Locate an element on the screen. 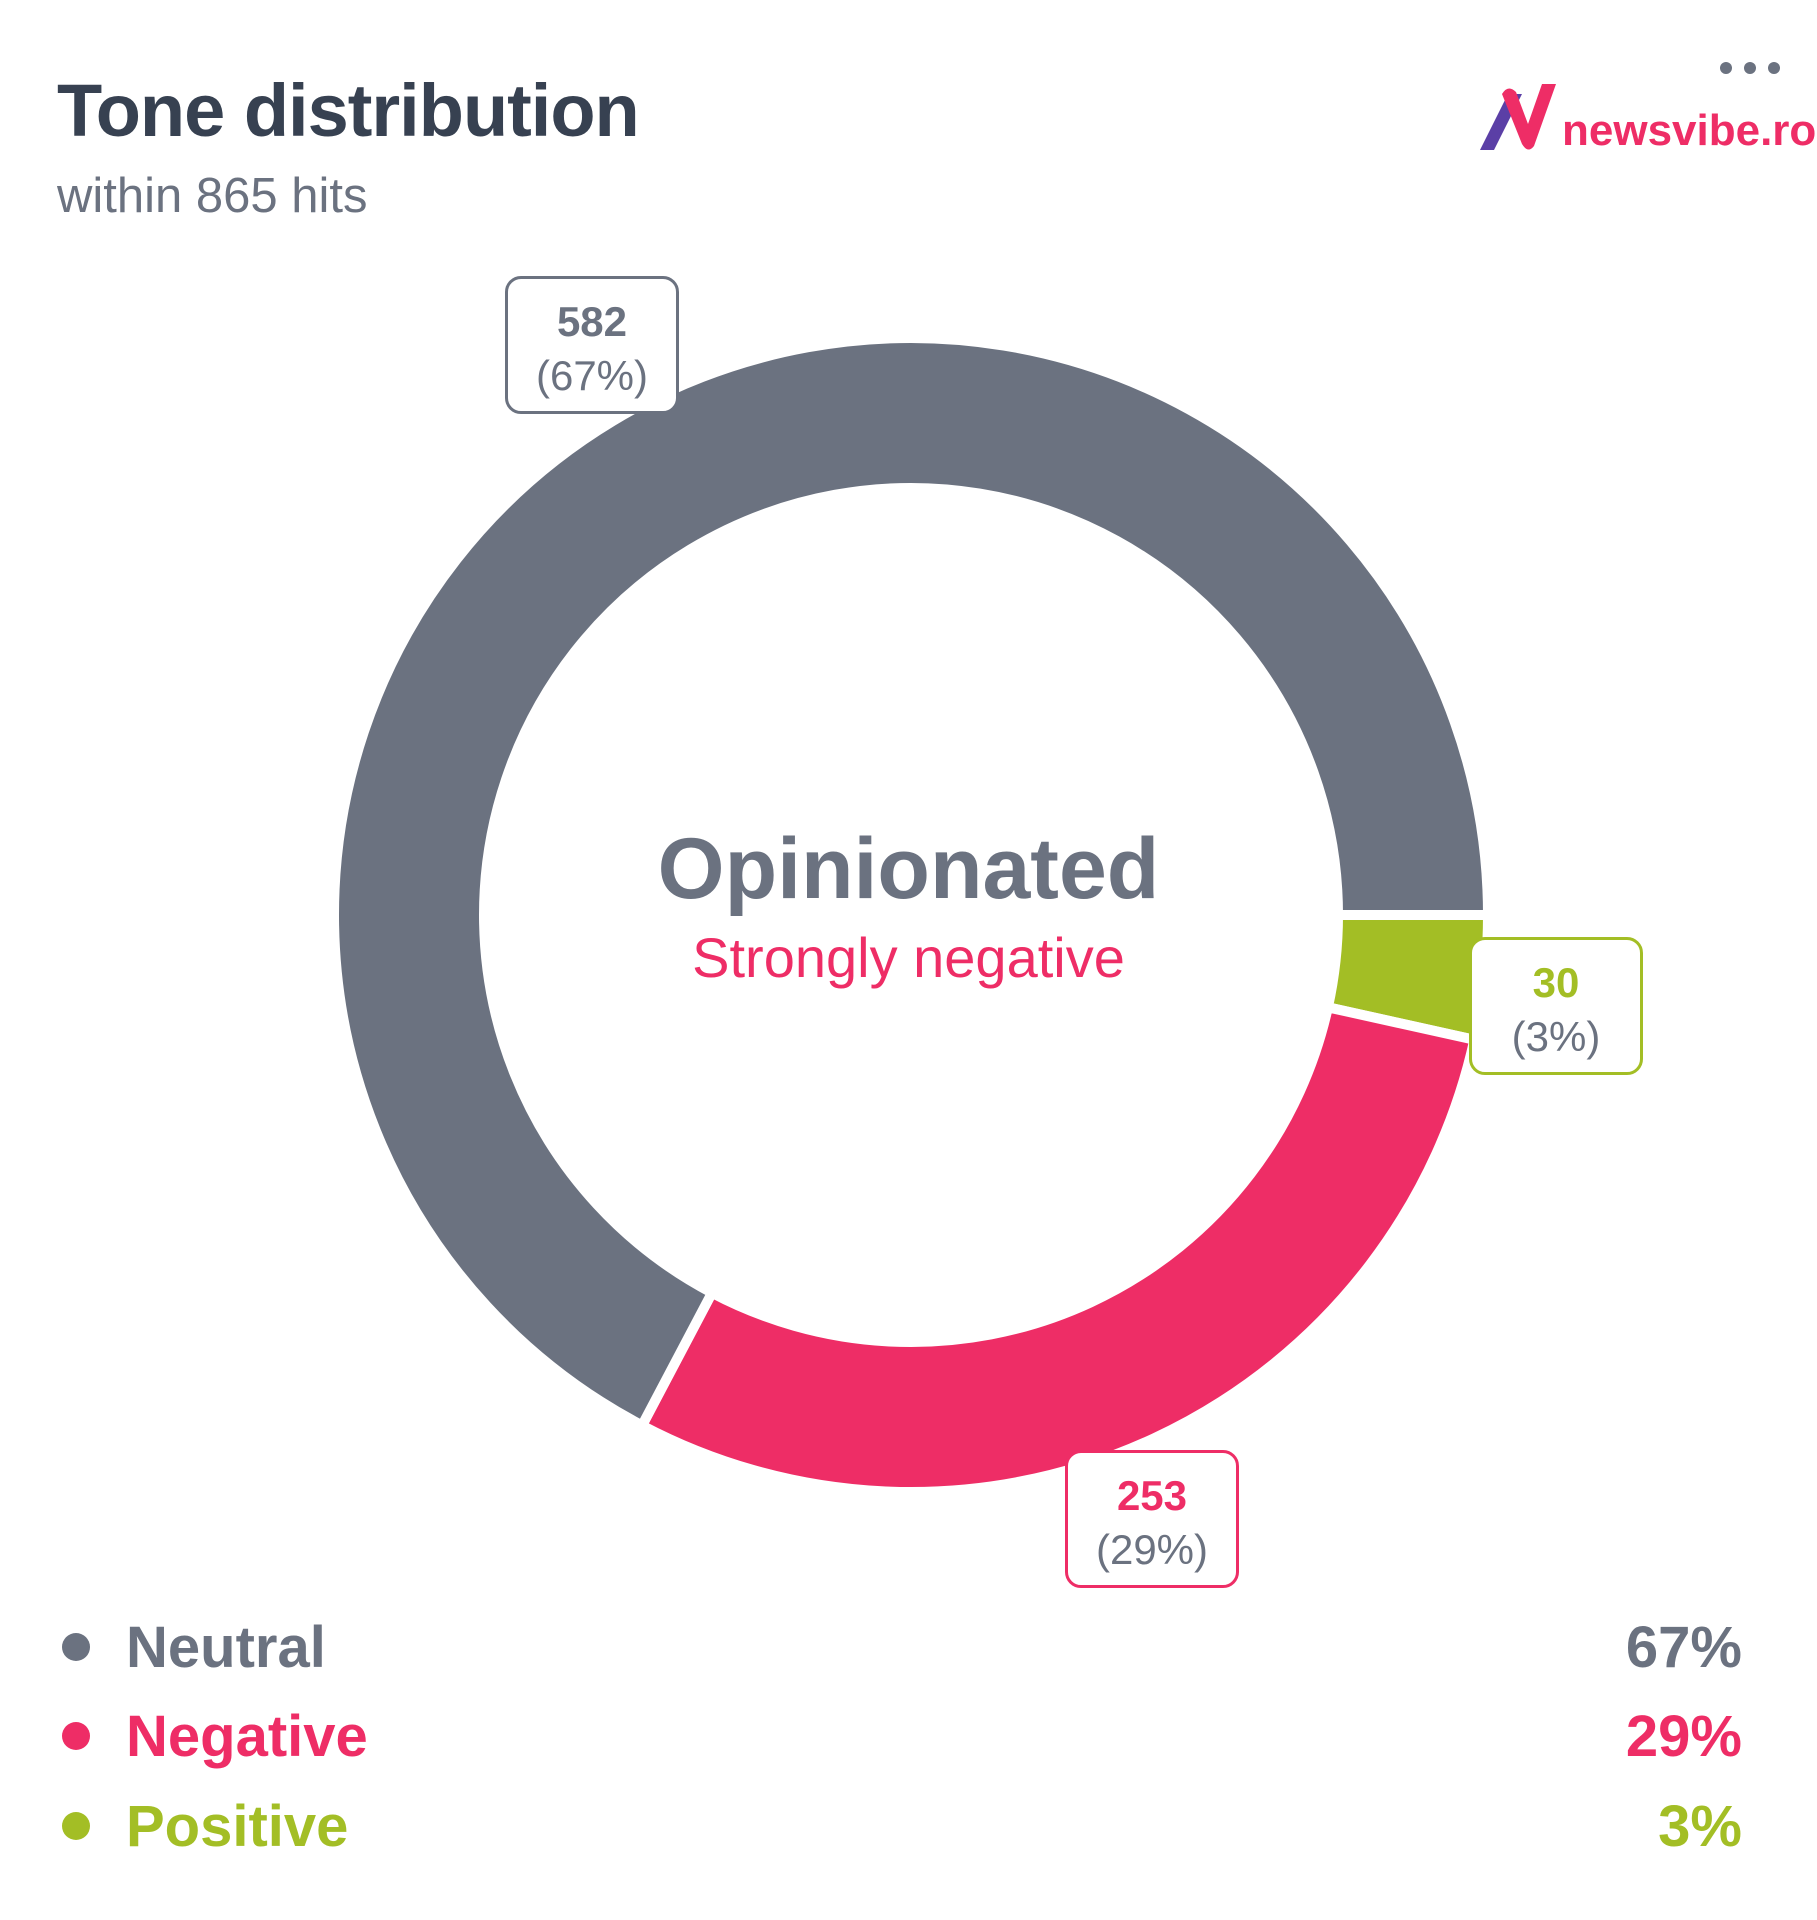  center-tone-sublabel: Strongly negative is located at coordinates (908, 957).